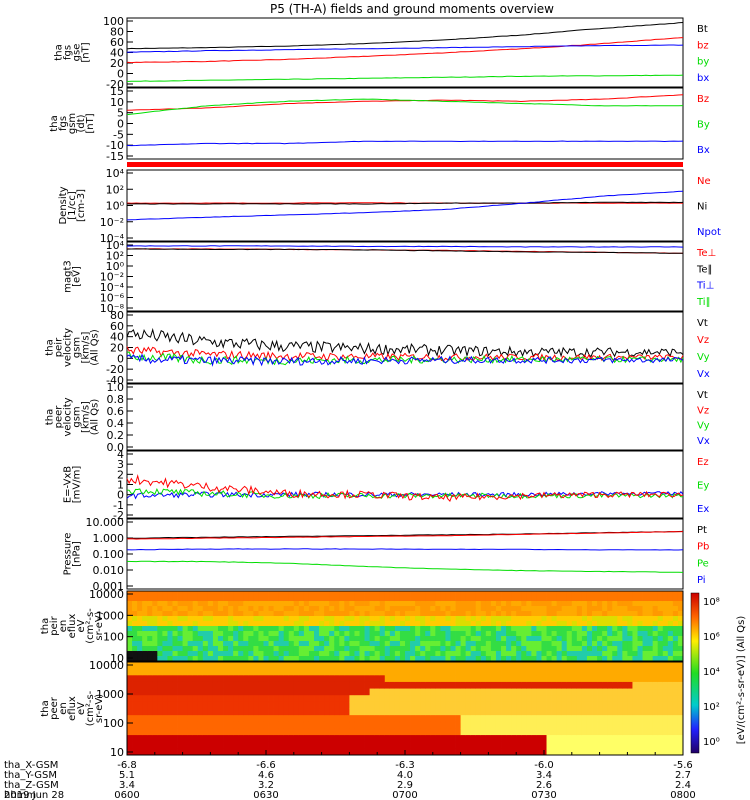 The image size is (750, 800). Describe the element at coordinates (126, 795) in the screenshot. I see `x-row-value: 0600` at that location.